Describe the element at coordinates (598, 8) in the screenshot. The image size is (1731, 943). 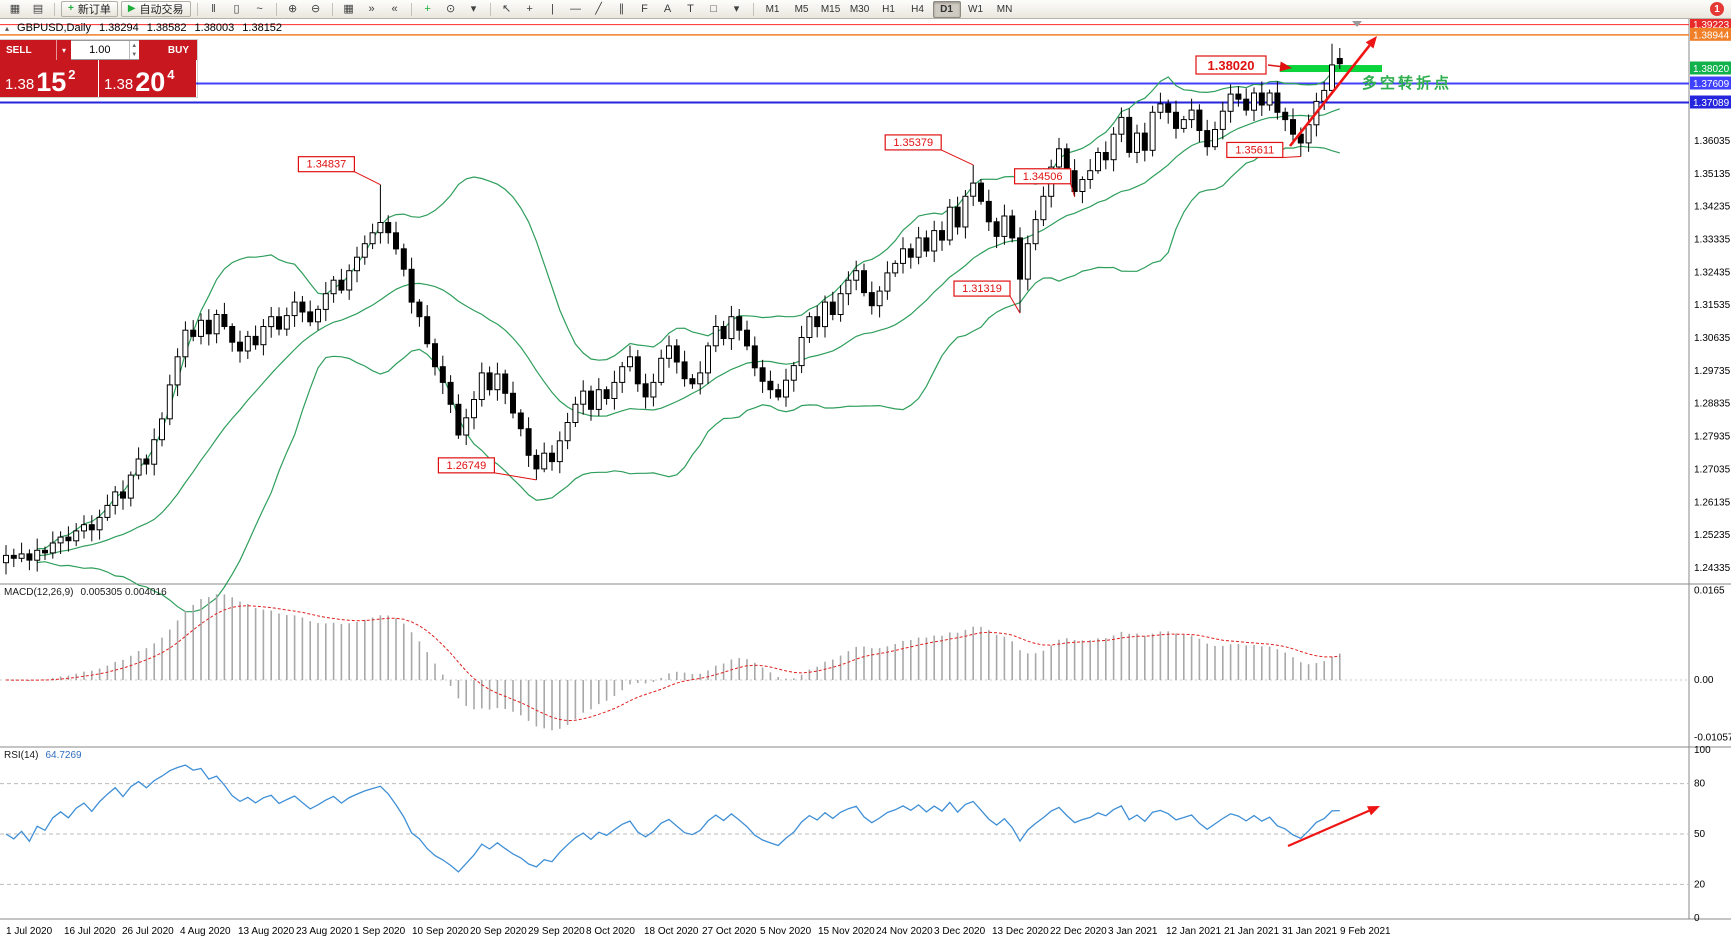
I see `trendline-icon: ╱` at that location.